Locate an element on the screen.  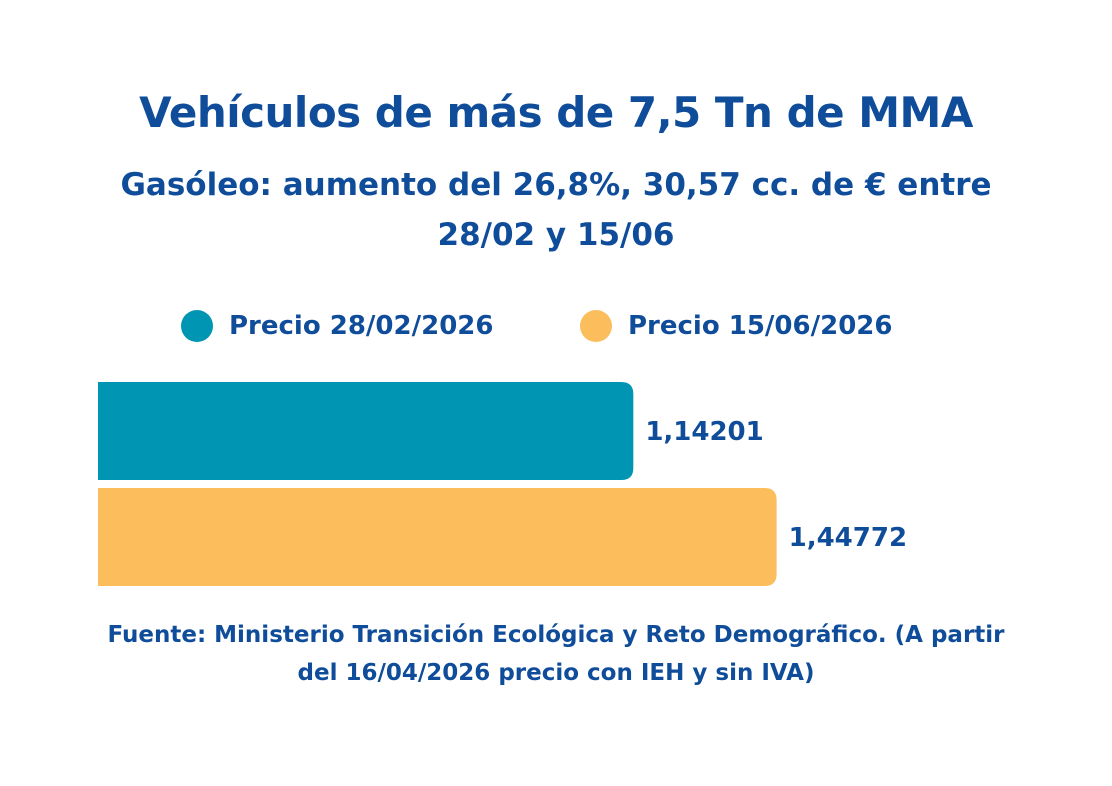
data-label-2: 1,44772 is located at coordinates (848, 538).